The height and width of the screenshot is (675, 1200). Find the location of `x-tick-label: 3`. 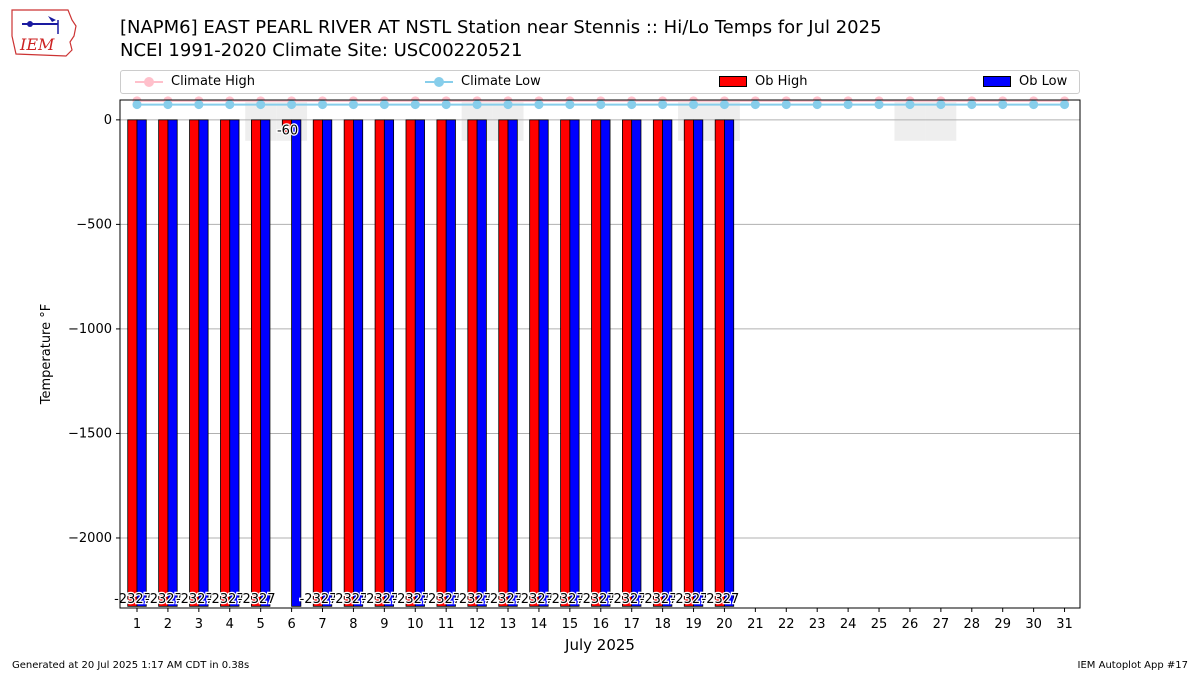

x-tick-label: 3 is located at coordinates (199, 624).